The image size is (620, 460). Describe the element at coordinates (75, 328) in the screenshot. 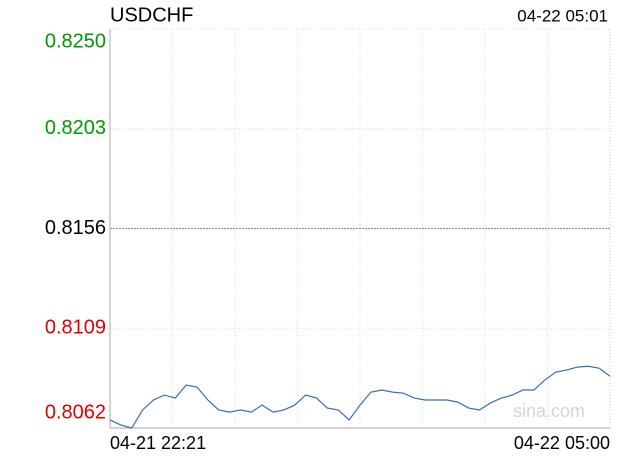

I see `y-tick-label: 0.8109` at that location.